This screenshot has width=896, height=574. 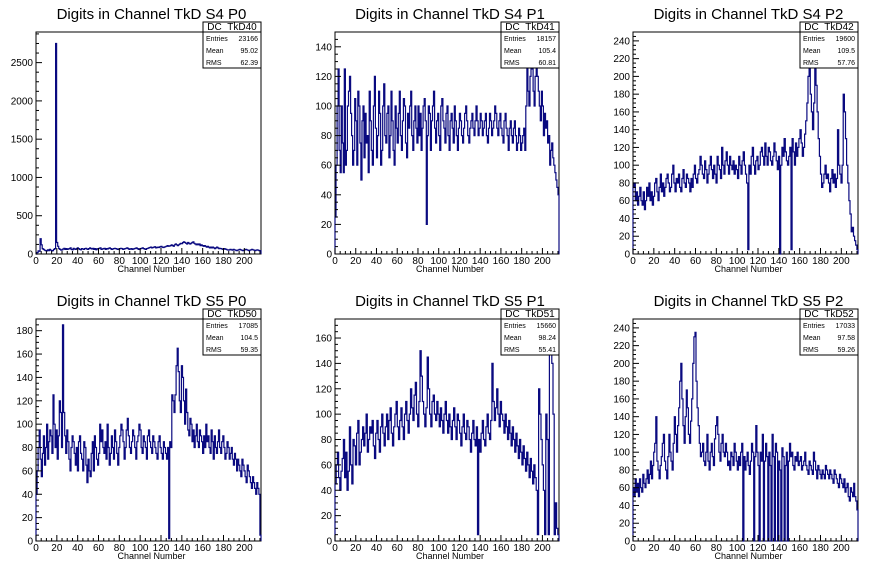 What do you see at coordinates (530, 314) in the screenshot?
I see `stats-name: DC_TkD51` at bounding box center [530, 314].